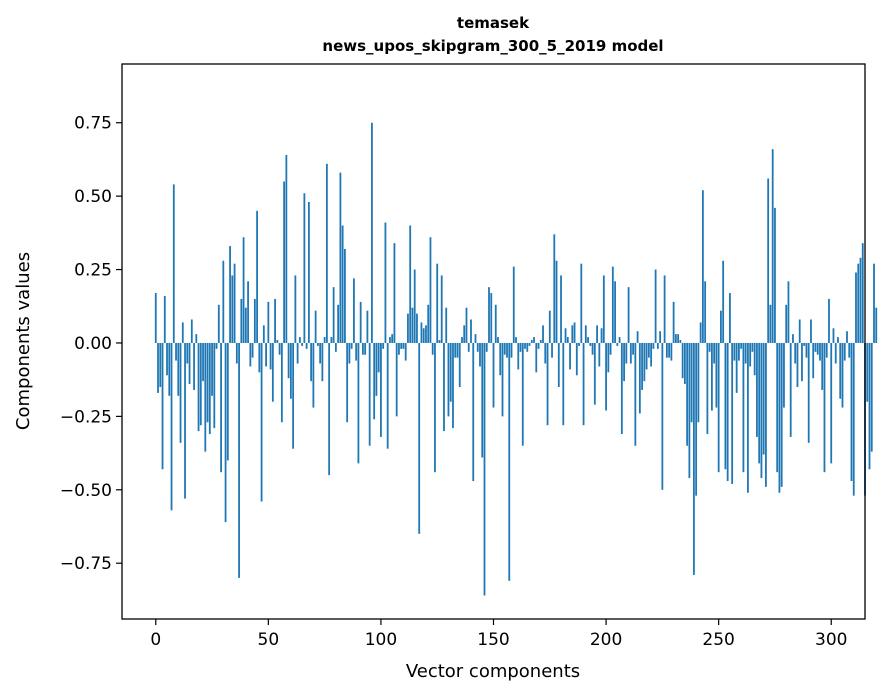 Image resolution: width=880 pixels, height=696 pixels. I want to click on chart-title-line1: temasek, so click(493, 23).